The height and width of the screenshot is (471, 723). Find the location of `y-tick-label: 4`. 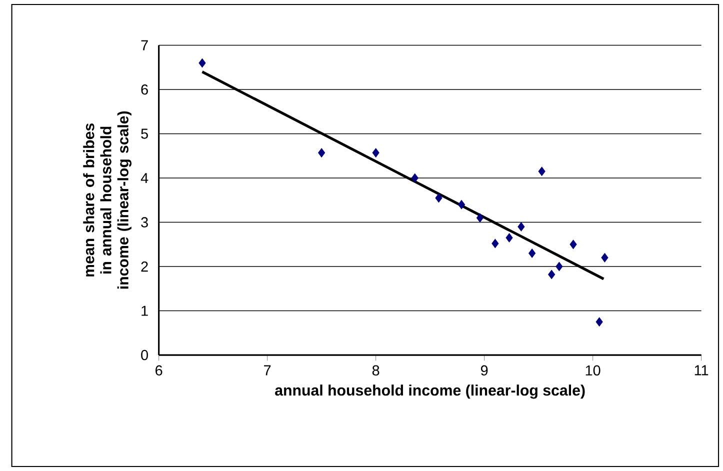

y-tick-label: 4 is located at coordinates (144, 178).